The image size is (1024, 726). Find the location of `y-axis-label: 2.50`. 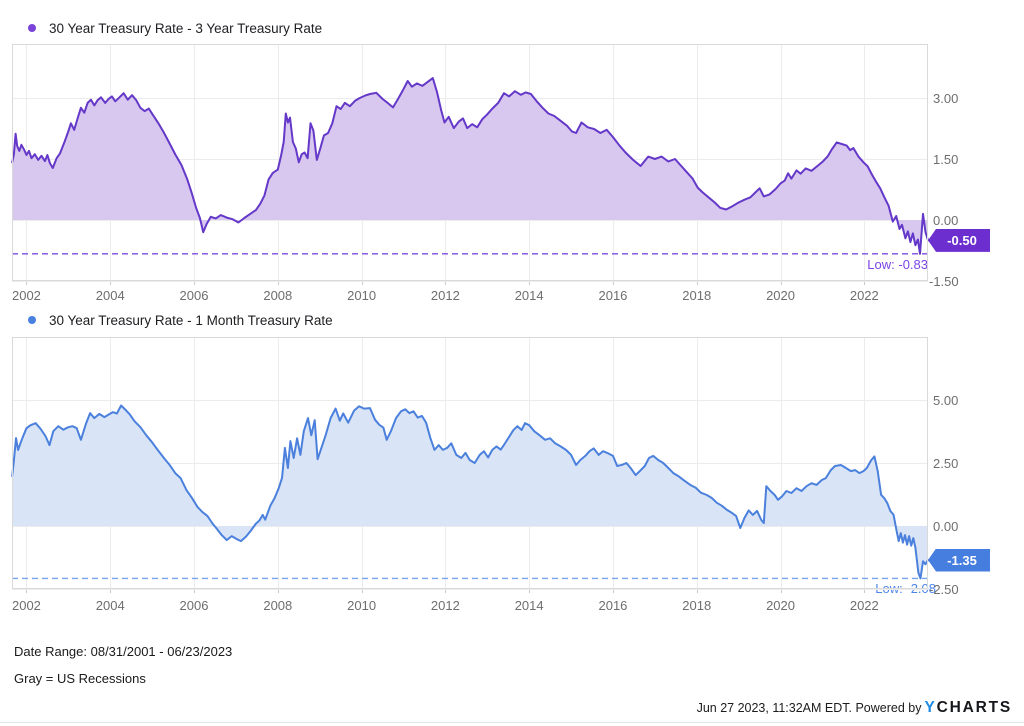

y-axis-label: 2.50 is located at coordinates (946, 463).